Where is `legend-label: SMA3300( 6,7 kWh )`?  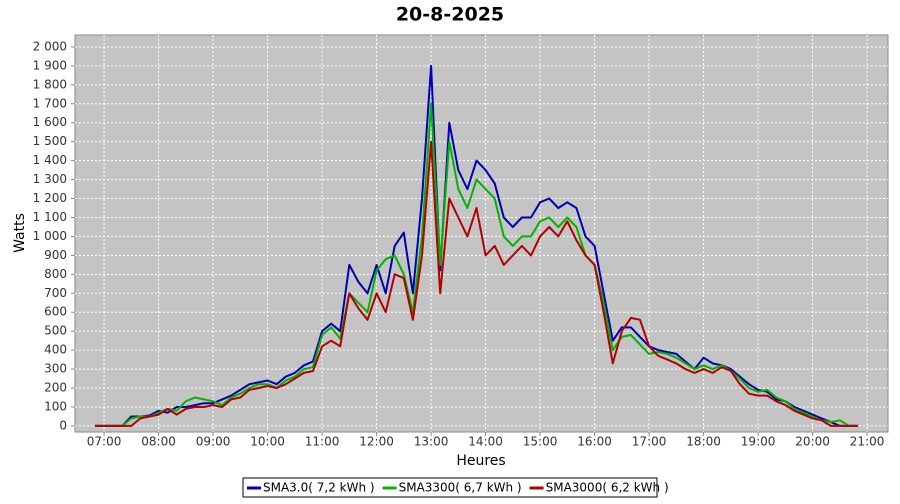
legend-label: SMA3300( 6,7 kWh ) is located at coordinates (460, 488).